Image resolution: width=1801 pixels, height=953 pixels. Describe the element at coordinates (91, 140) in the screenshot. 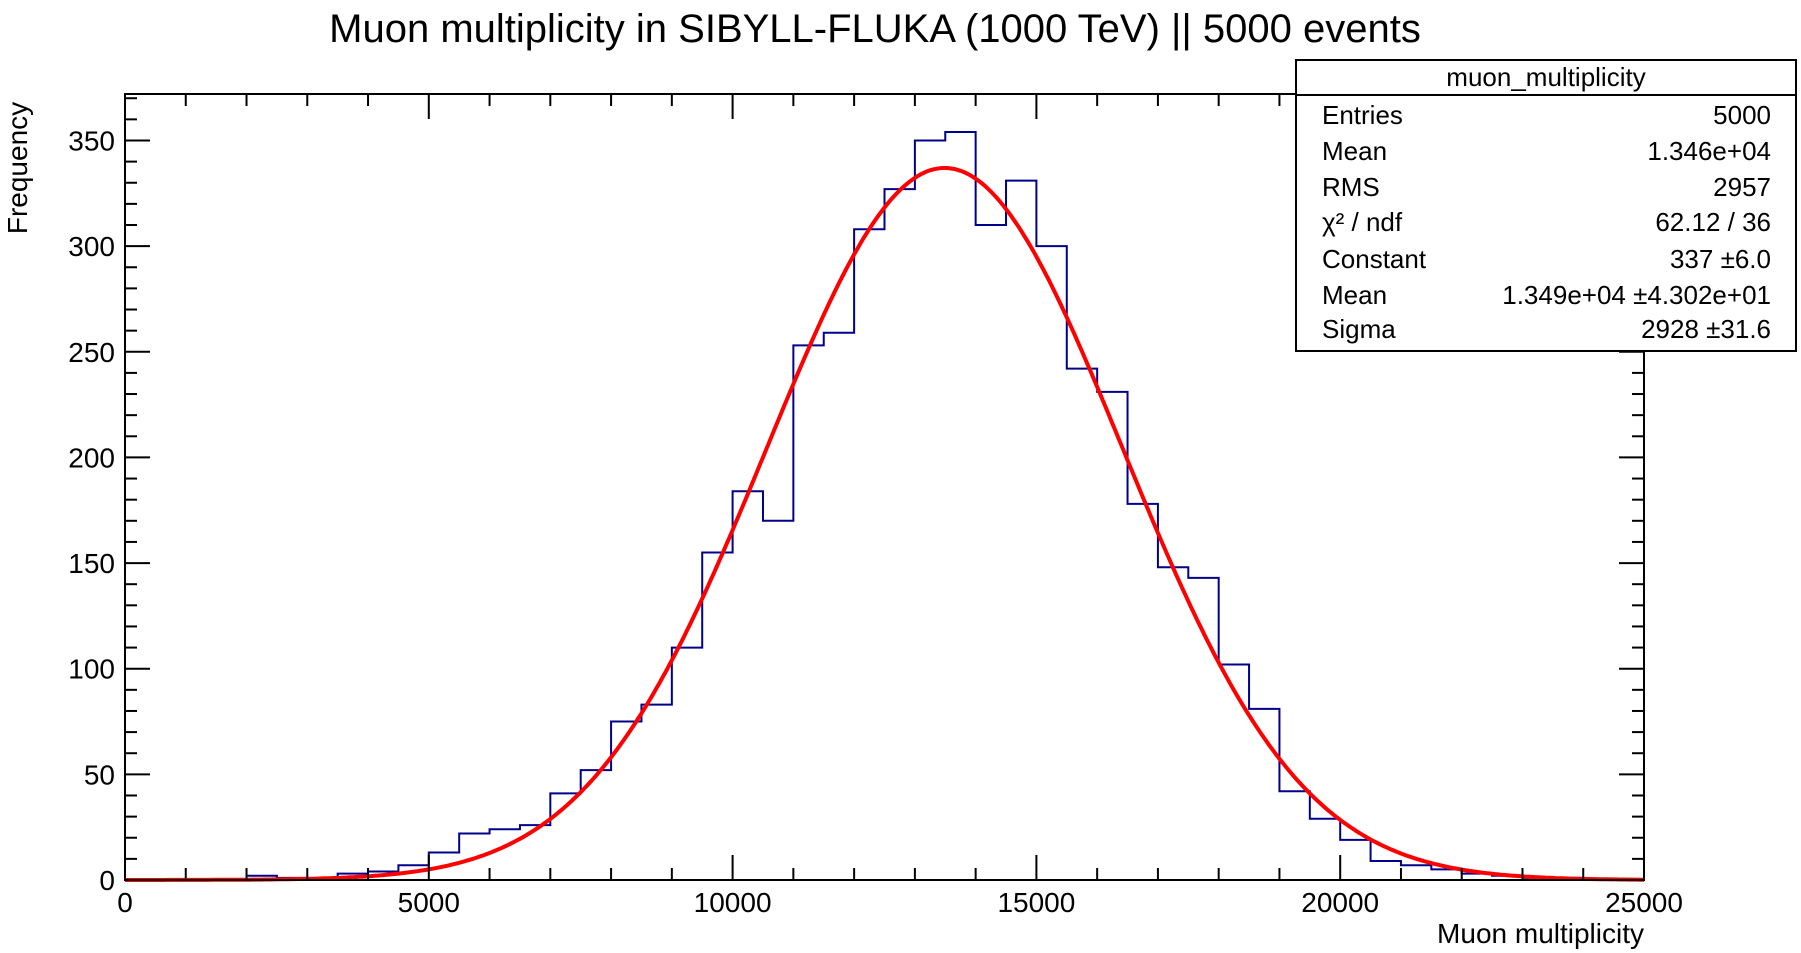

I see `y-tick-label: 350` at that location.